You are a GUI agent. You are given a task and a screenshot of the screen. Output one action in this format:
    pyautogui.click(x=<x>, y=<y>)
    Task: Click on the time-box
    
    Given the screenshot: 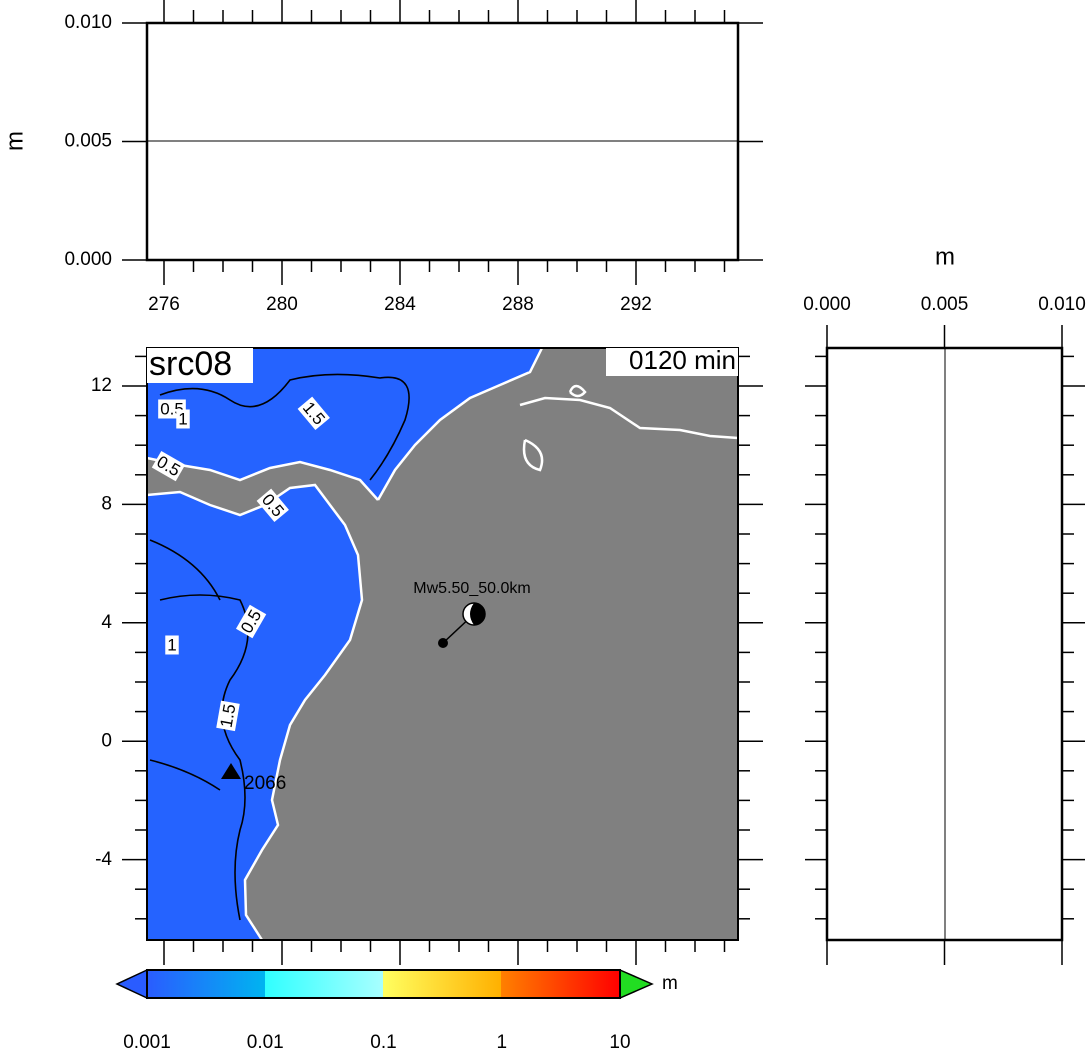 What is the action you would take?
    pyautogui.click(x=672, y=362)
    